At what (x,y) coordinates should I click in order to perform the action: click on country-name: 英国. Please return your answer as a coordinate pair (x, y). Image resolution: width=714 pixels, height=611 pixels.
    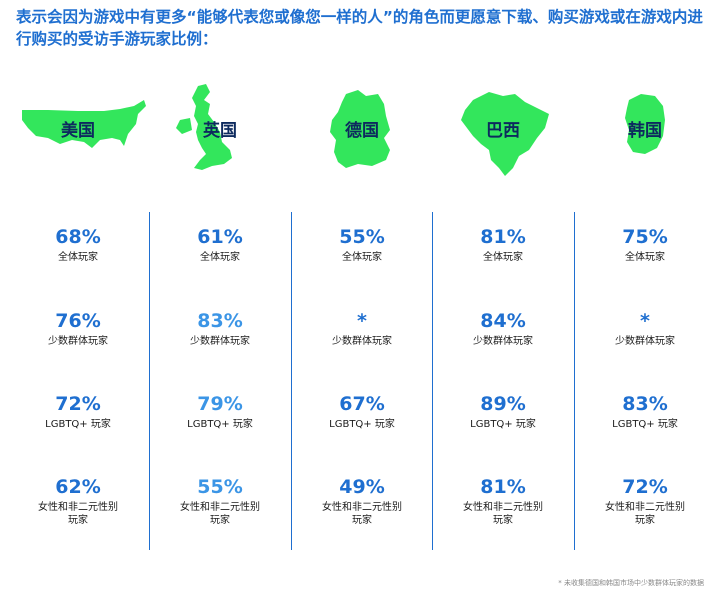
    Looking at the image, I should click on (220, 131).